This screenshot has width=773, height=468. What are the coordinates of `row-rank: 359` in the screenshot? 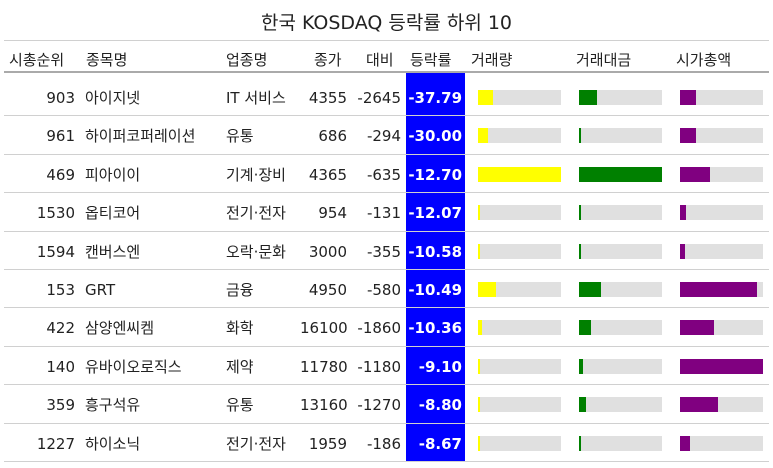 It's located at (60, 405).